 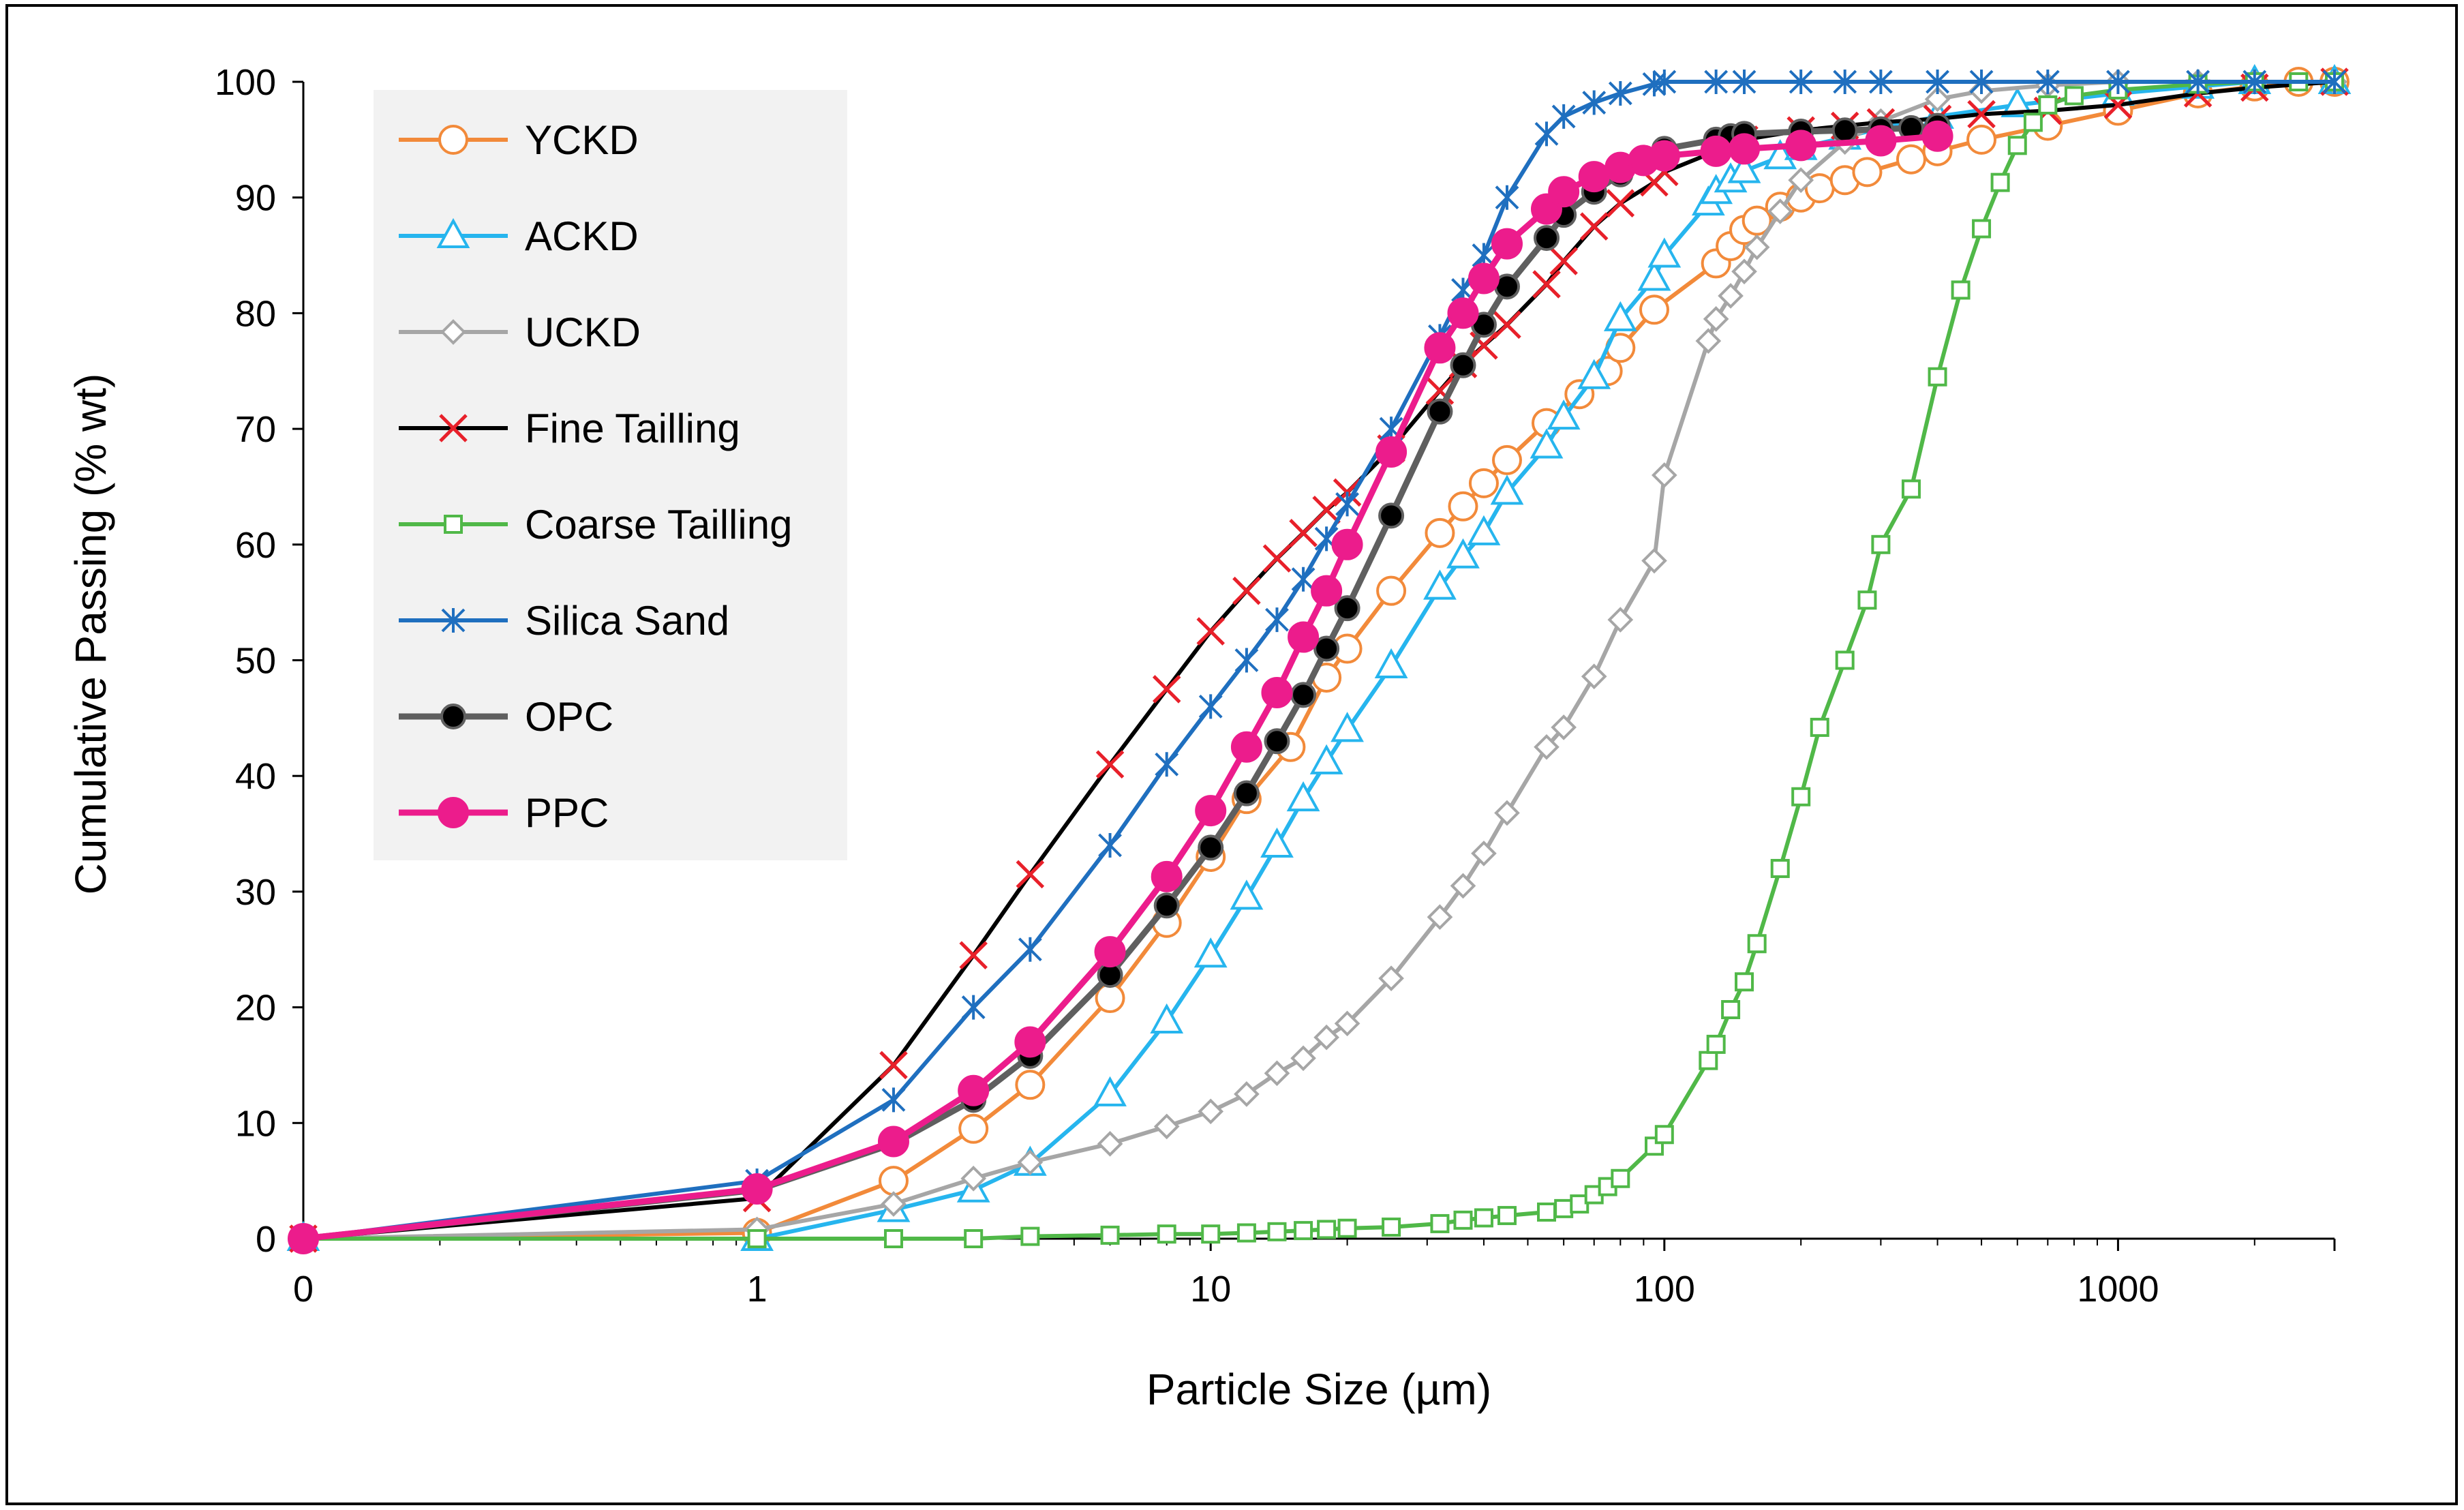 I want to click on legend-item-uckd: UCKD, so click(x=520, y=332).